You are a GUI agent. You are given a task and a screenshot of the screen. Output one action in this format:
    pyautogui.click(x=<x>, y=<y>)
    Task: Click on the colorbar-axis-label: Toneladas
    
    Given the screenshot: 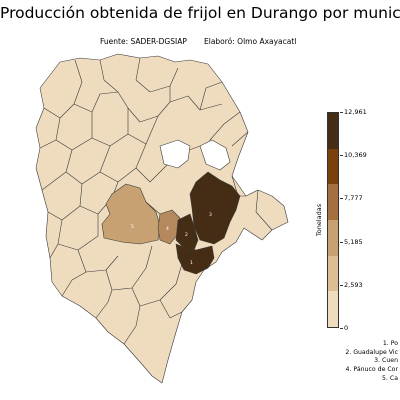 What is the action you would take?
    pyautogui.click(x=319, y=220)
    